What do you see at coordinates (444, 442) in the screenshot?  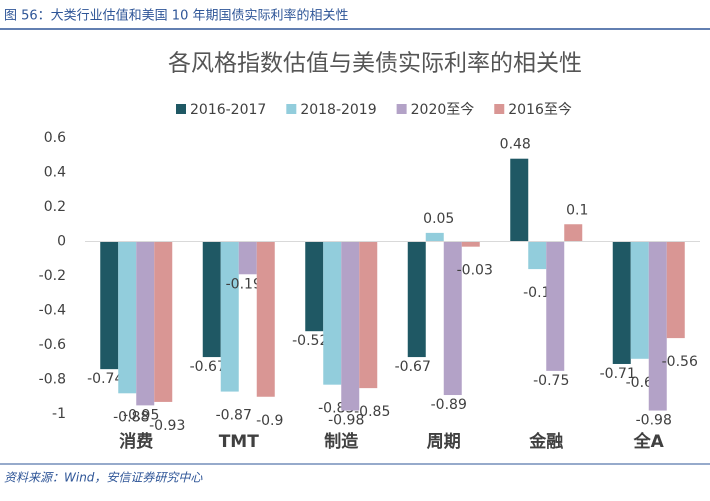 I see `x-tick-label: 周期` at bounding box center [444, 442].